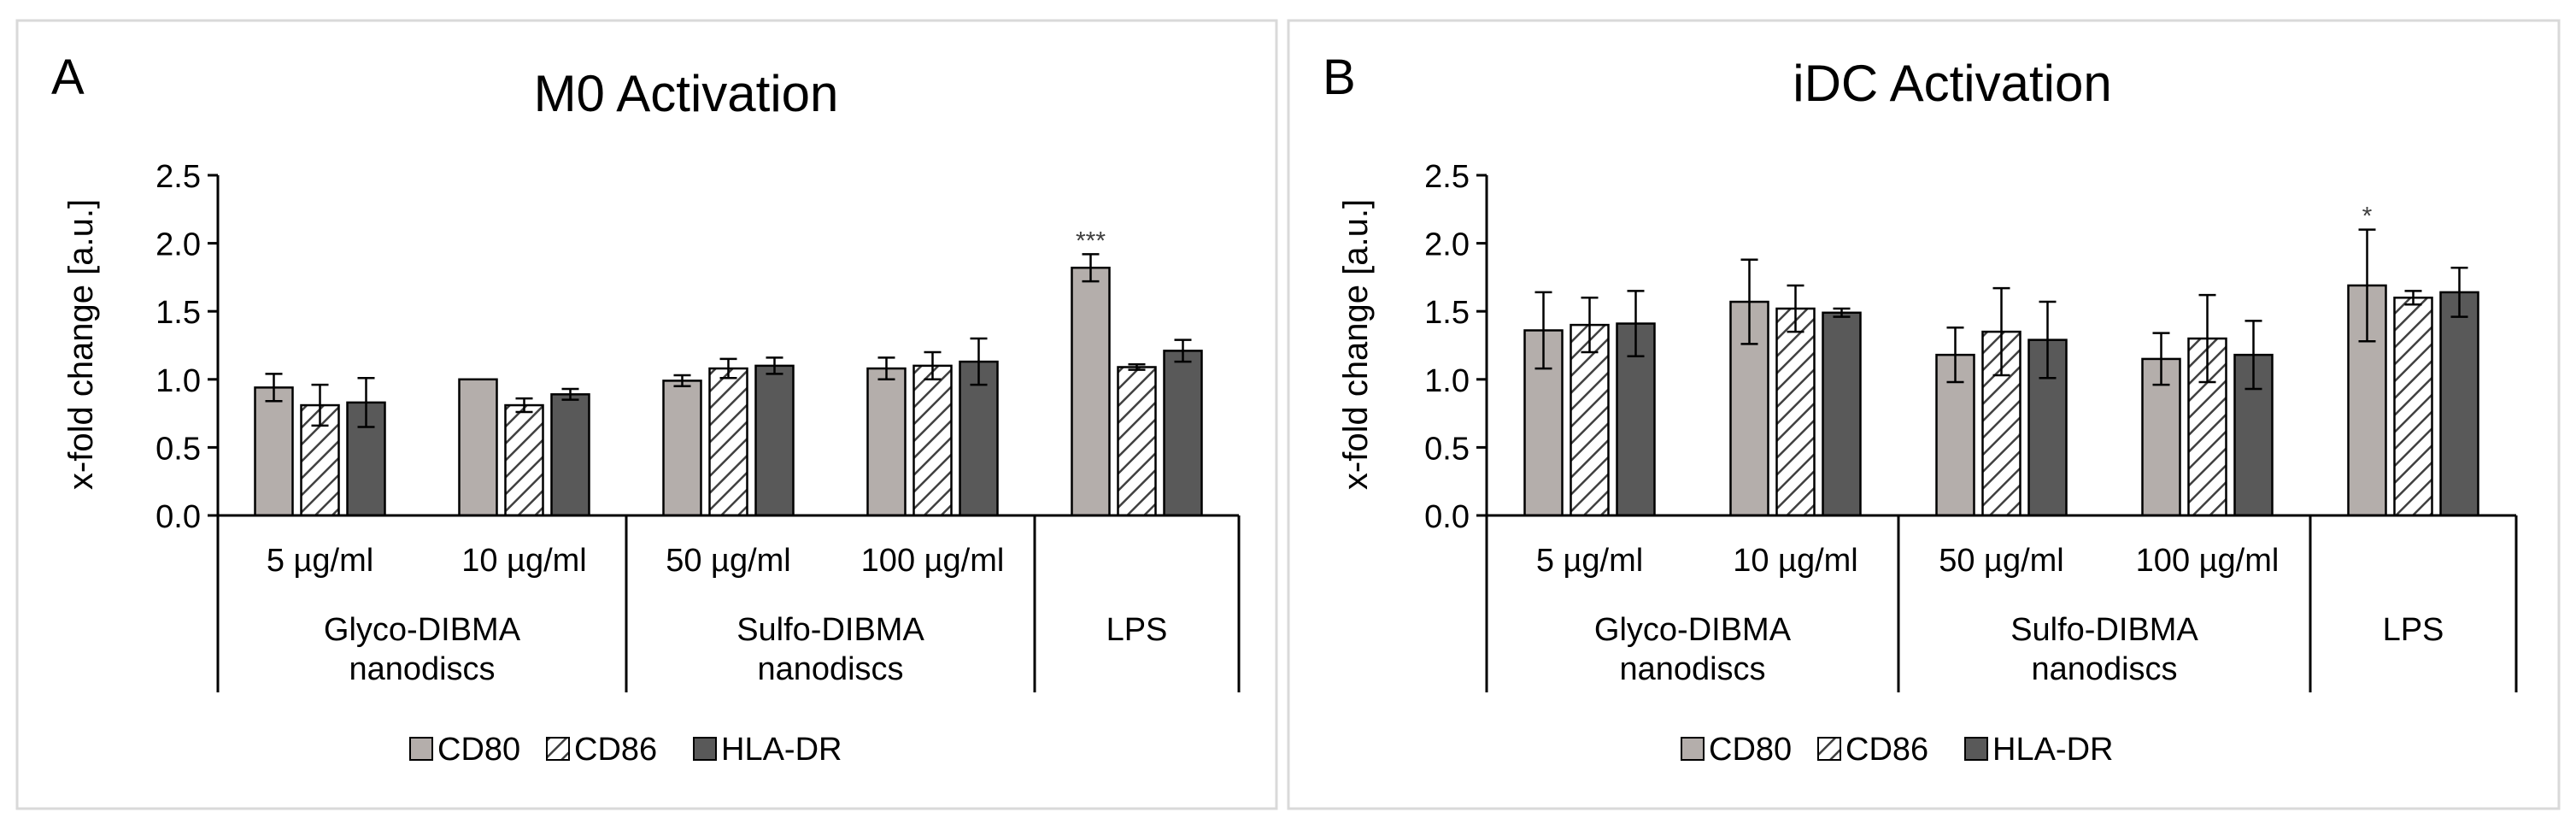 The height and width of the screenshot is (830, 2576). What do you see at coordinates (686, 93) in the screenshot?
I see `panel-a-title: M0 Activation` at bounding box center [686, 93].